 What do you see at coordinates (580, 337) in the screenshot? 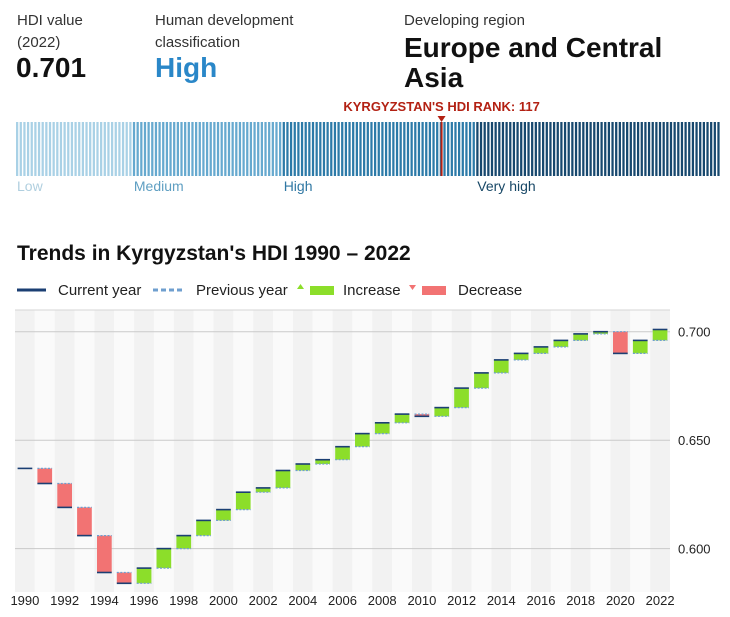
I see `bar-2018` at bounding box center [580, 337].